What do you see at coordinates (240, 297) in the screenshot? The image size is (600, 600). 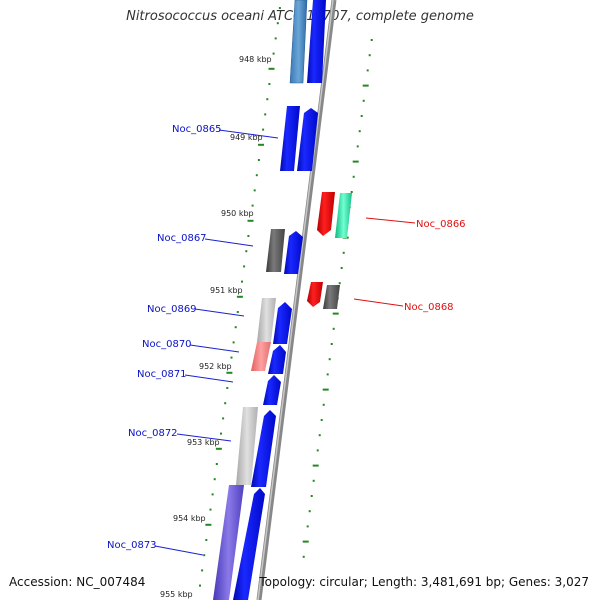 I see `left-scale-ruler` at bounding box center [240, 297].